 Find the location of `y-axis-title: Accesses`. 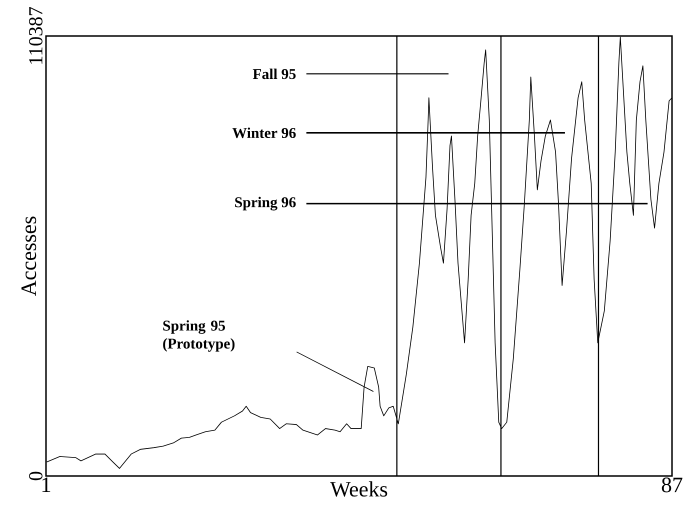

y-axis-title: Accesses is located at coordinates (28, 256).